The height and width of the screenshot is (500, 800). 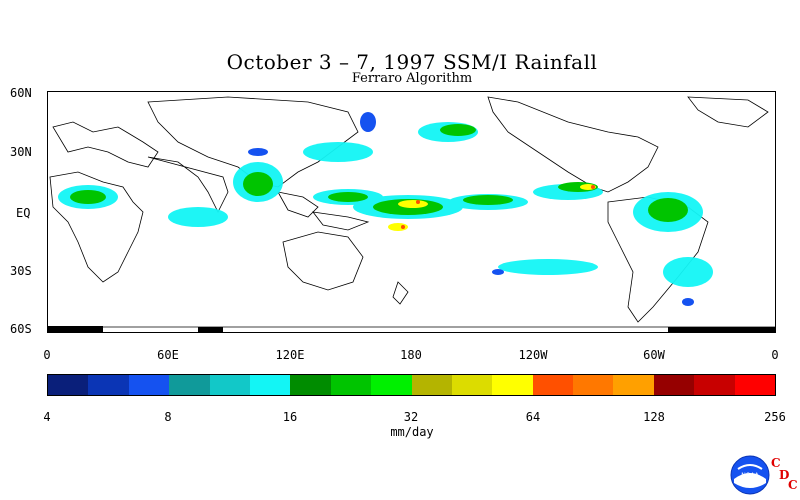 I want to click on cdc-letter-c1: C, so click(x=776, y=463).